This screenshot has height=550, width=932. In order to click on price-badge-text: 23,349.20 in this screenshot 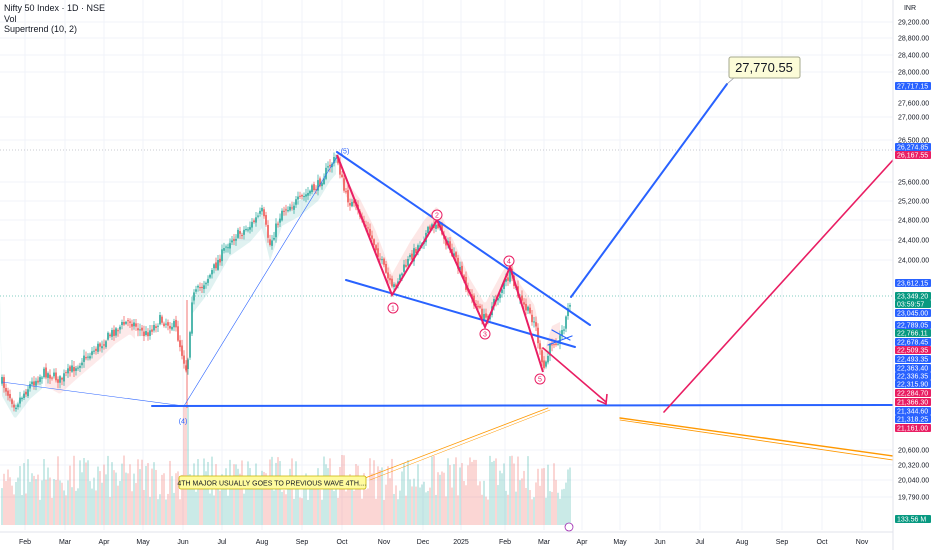, I will do `click(912, 297)`.